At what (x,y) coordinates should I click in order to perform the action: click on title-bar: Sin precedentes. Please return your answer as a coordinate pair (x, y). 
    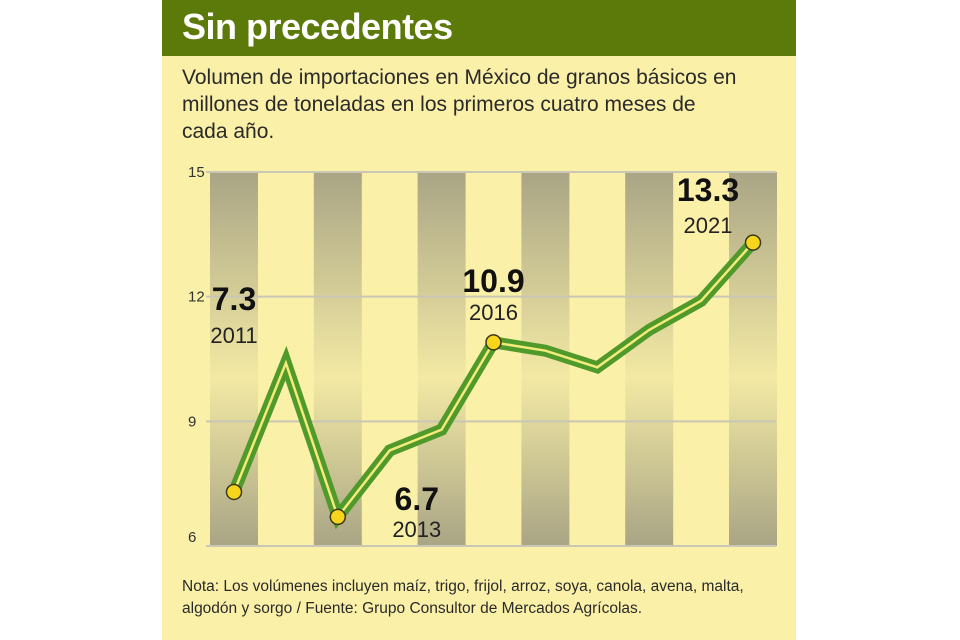
    Looking at the image, I should click on (479, 28).